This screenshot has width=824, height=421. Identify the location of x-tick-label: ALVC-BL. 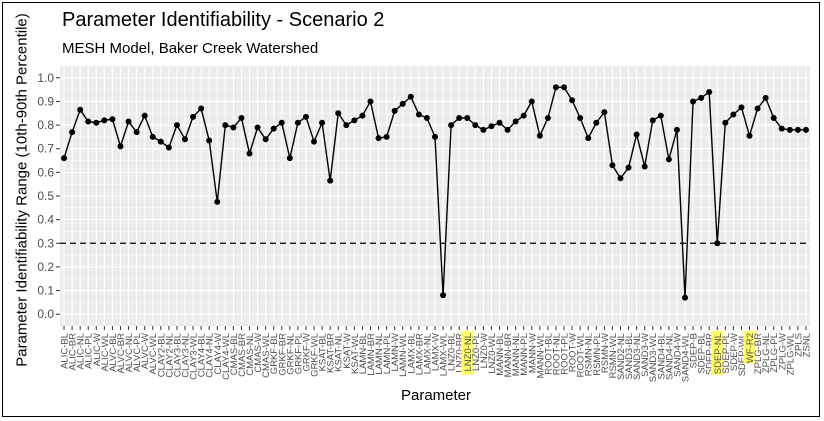
(113, 352).